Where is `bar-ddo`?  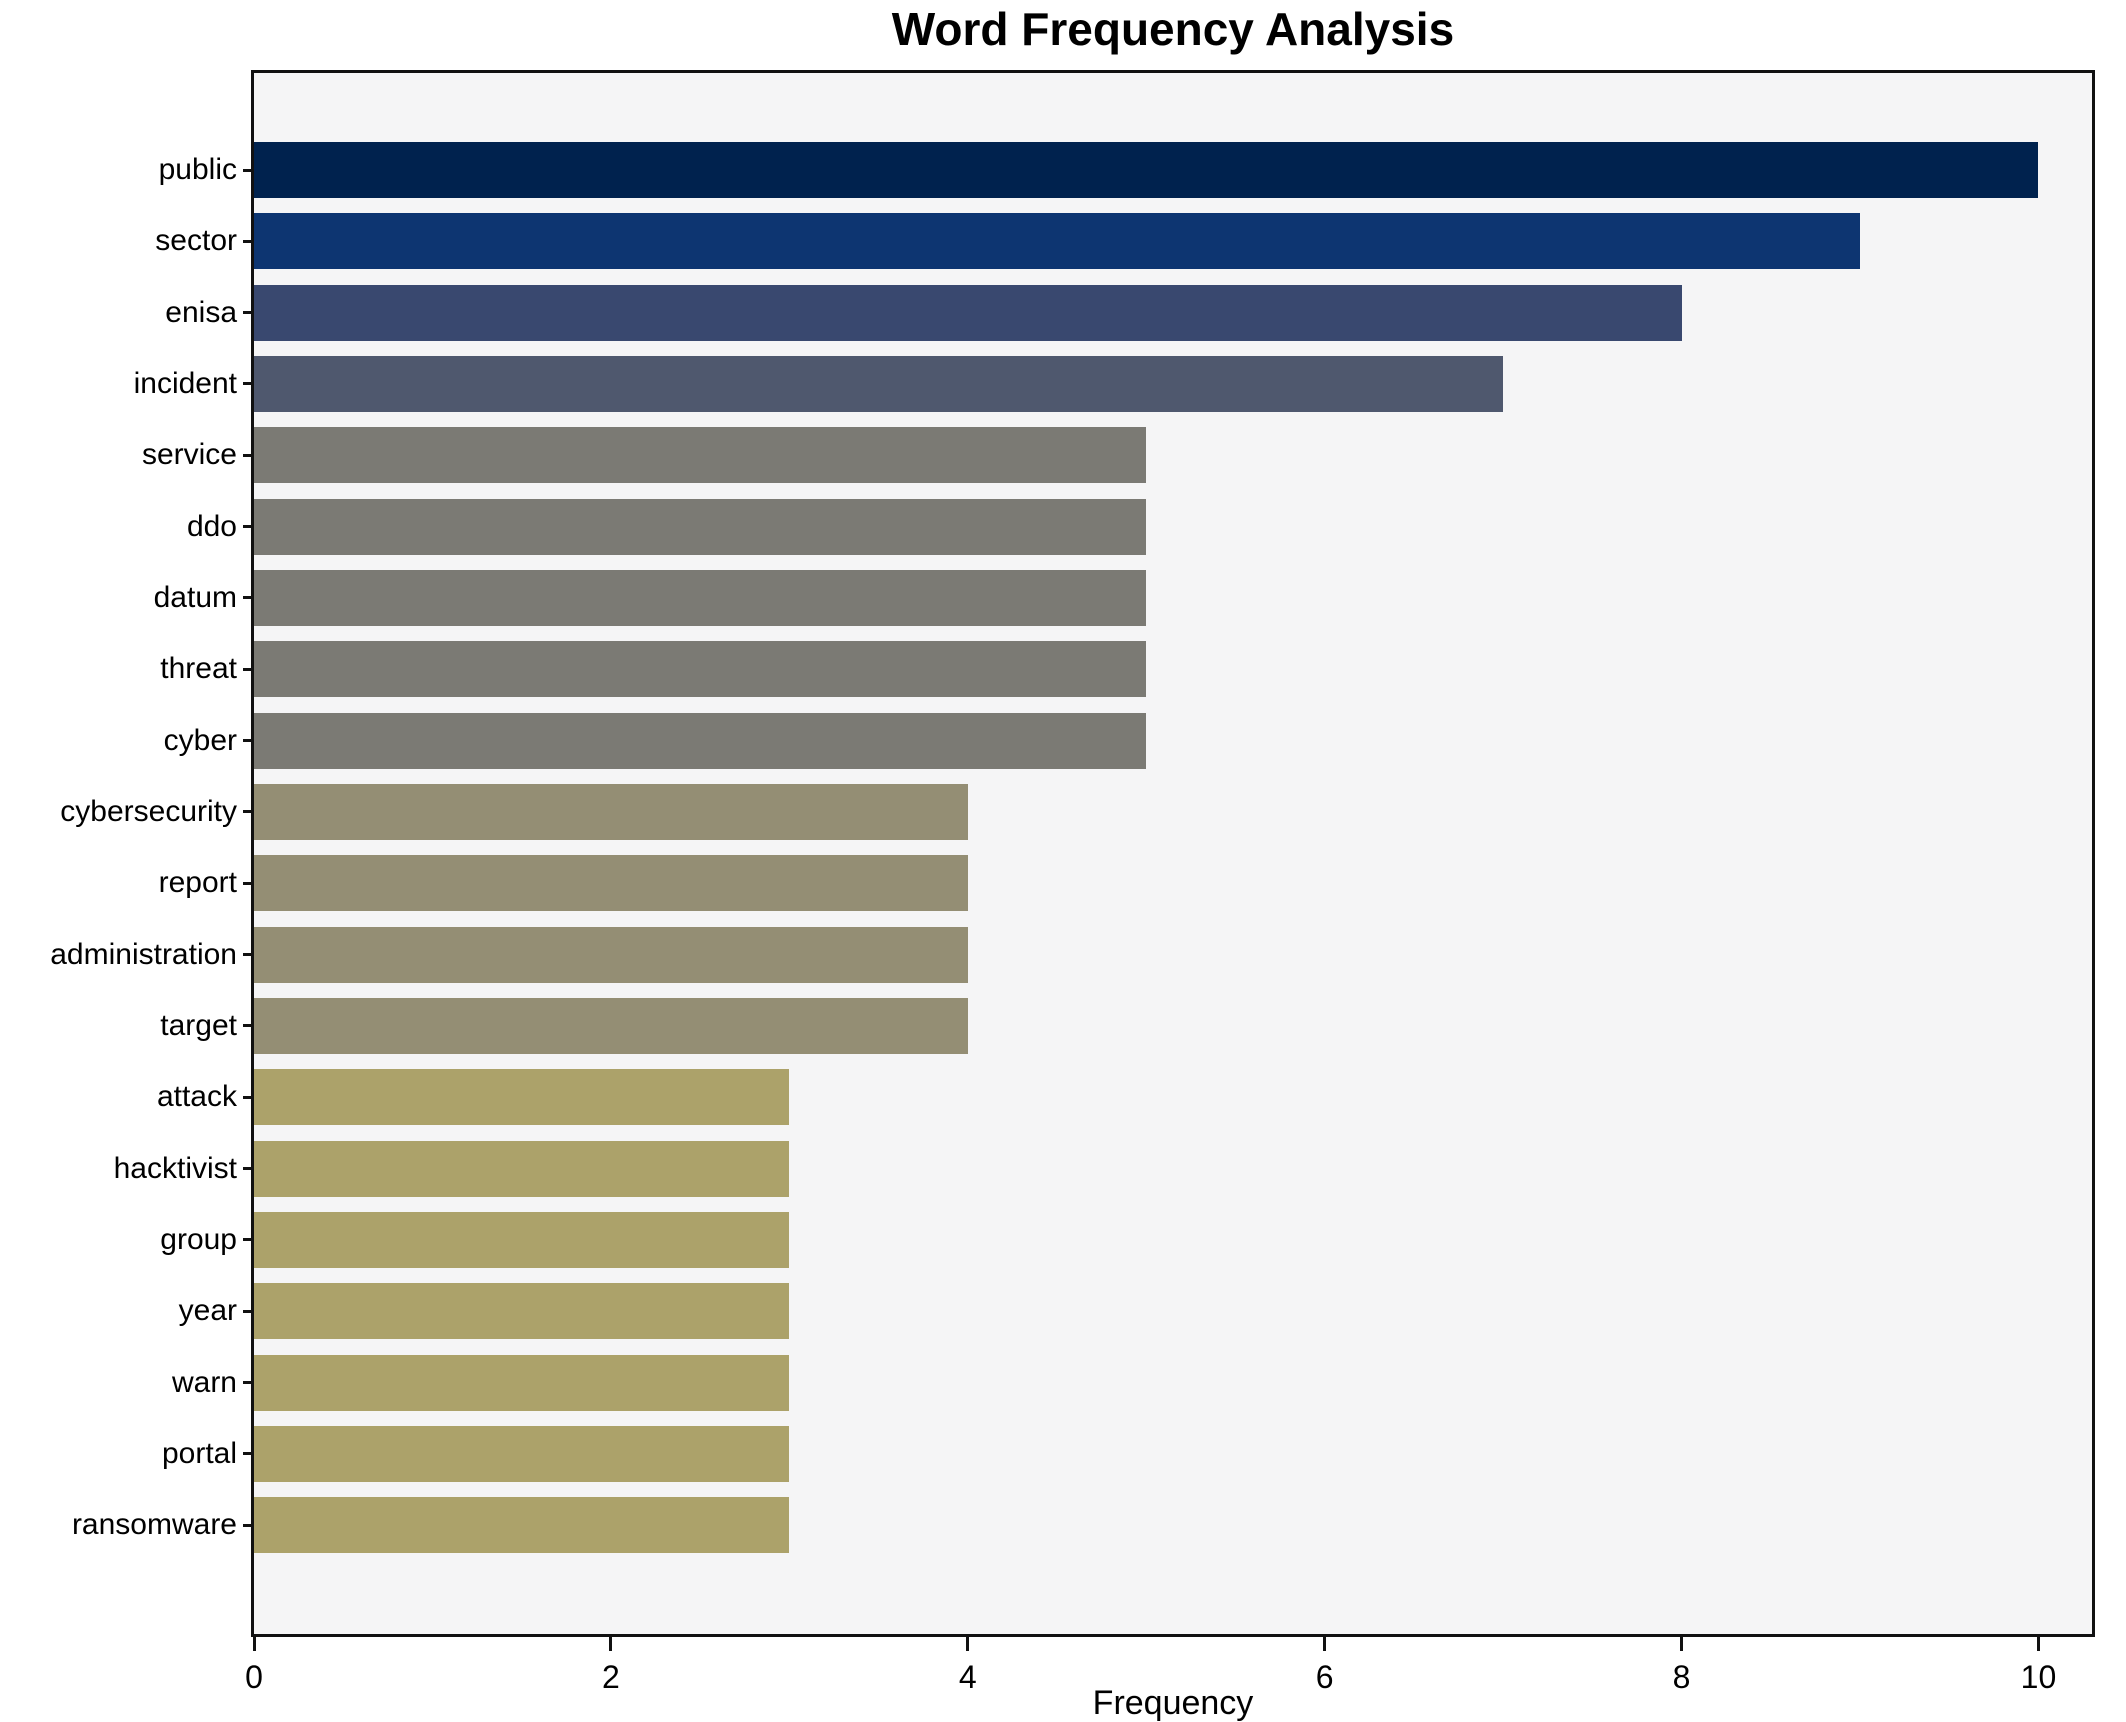
bar-ddo is located at coordinates (700, 526).